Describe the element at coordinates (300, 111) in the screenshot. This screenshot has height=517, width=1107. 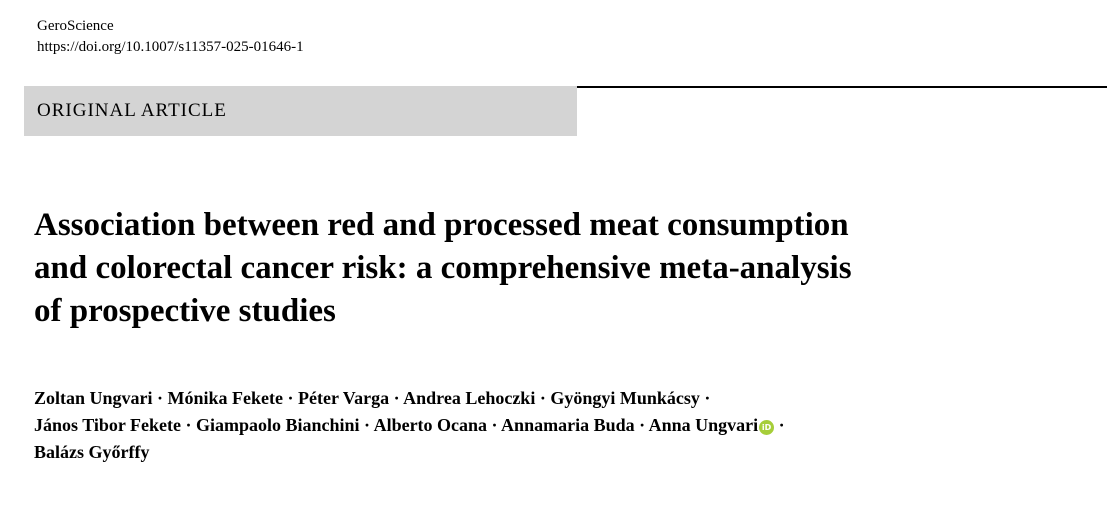
I see `article-type-label: ORIGINAL ARTICLE` at that location.